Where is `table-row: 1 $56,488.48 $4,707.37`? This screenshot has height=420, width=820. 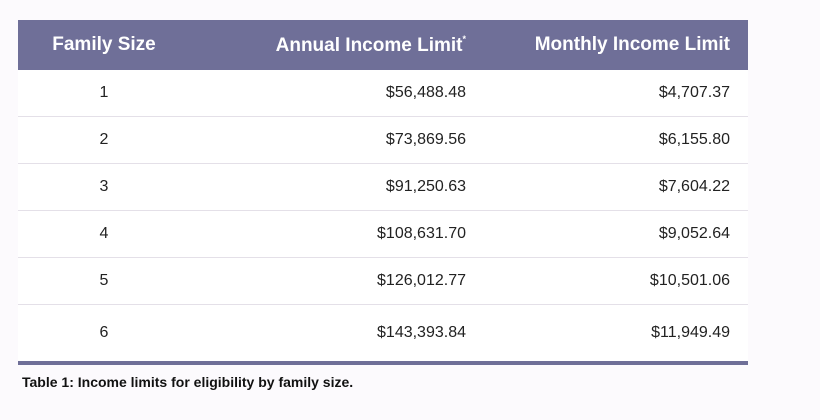
table-row: 1 $56,488.48 $4,707.37 is located at coordinates (383, 93).